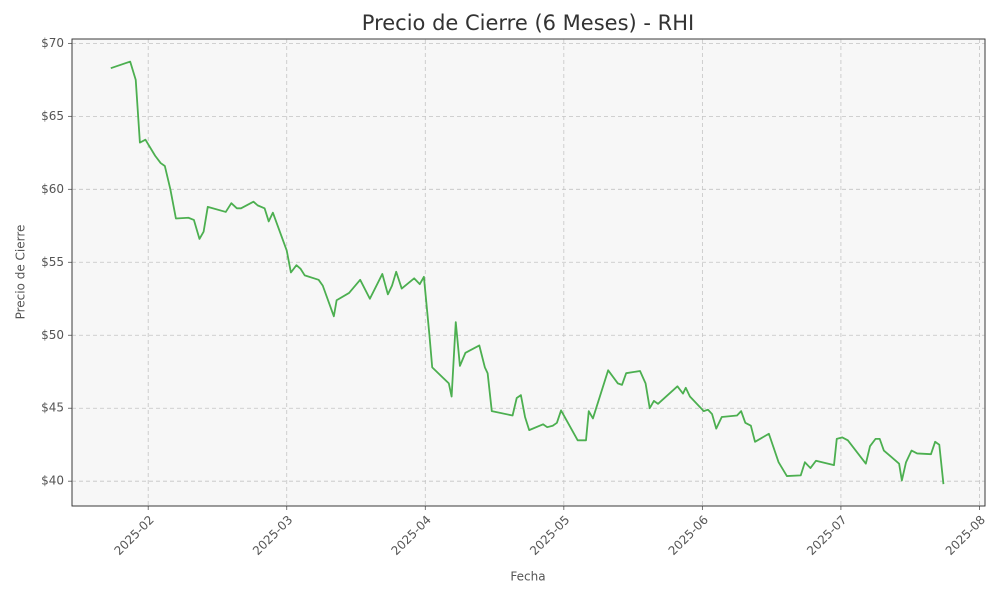 This screenshot has height=600, width=1000. I want to click on y-tick-label: $55, so click(52, 262).